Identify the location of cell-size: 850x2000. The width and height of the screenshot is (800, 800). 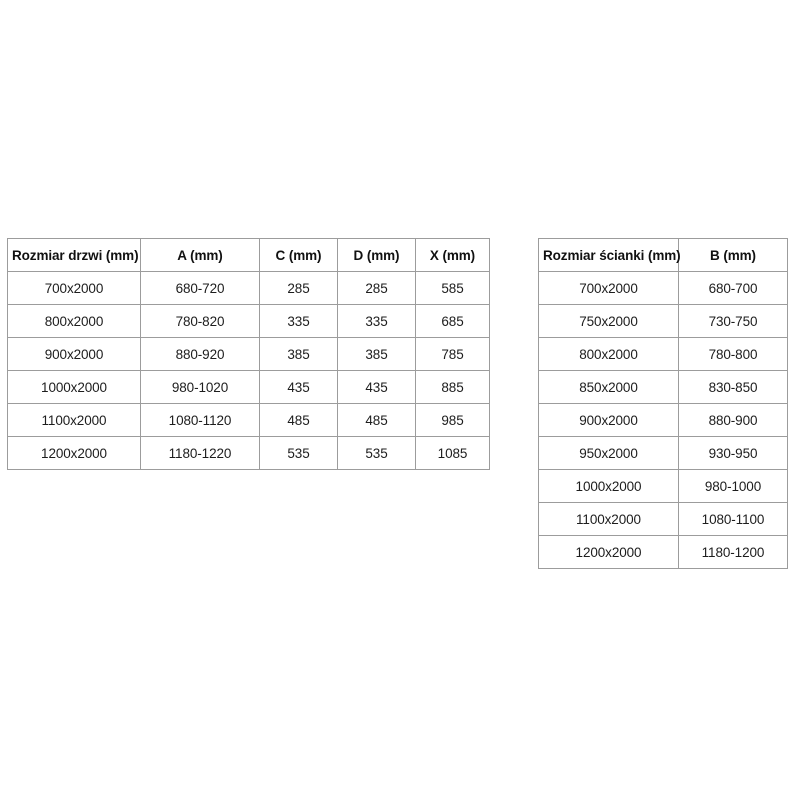
(608, 387).